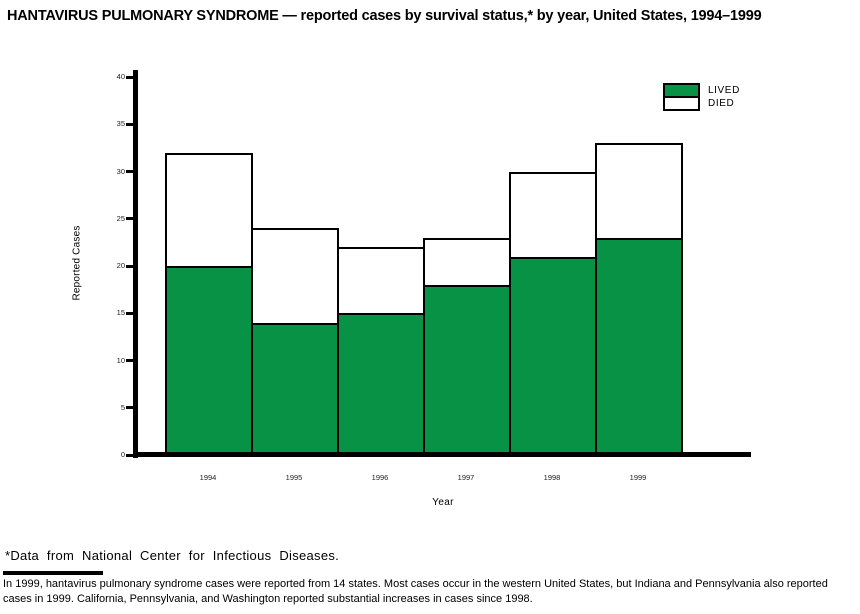 This screenshot has width=860, height=614. I want to click on footnote-divider, so click(53, 573).